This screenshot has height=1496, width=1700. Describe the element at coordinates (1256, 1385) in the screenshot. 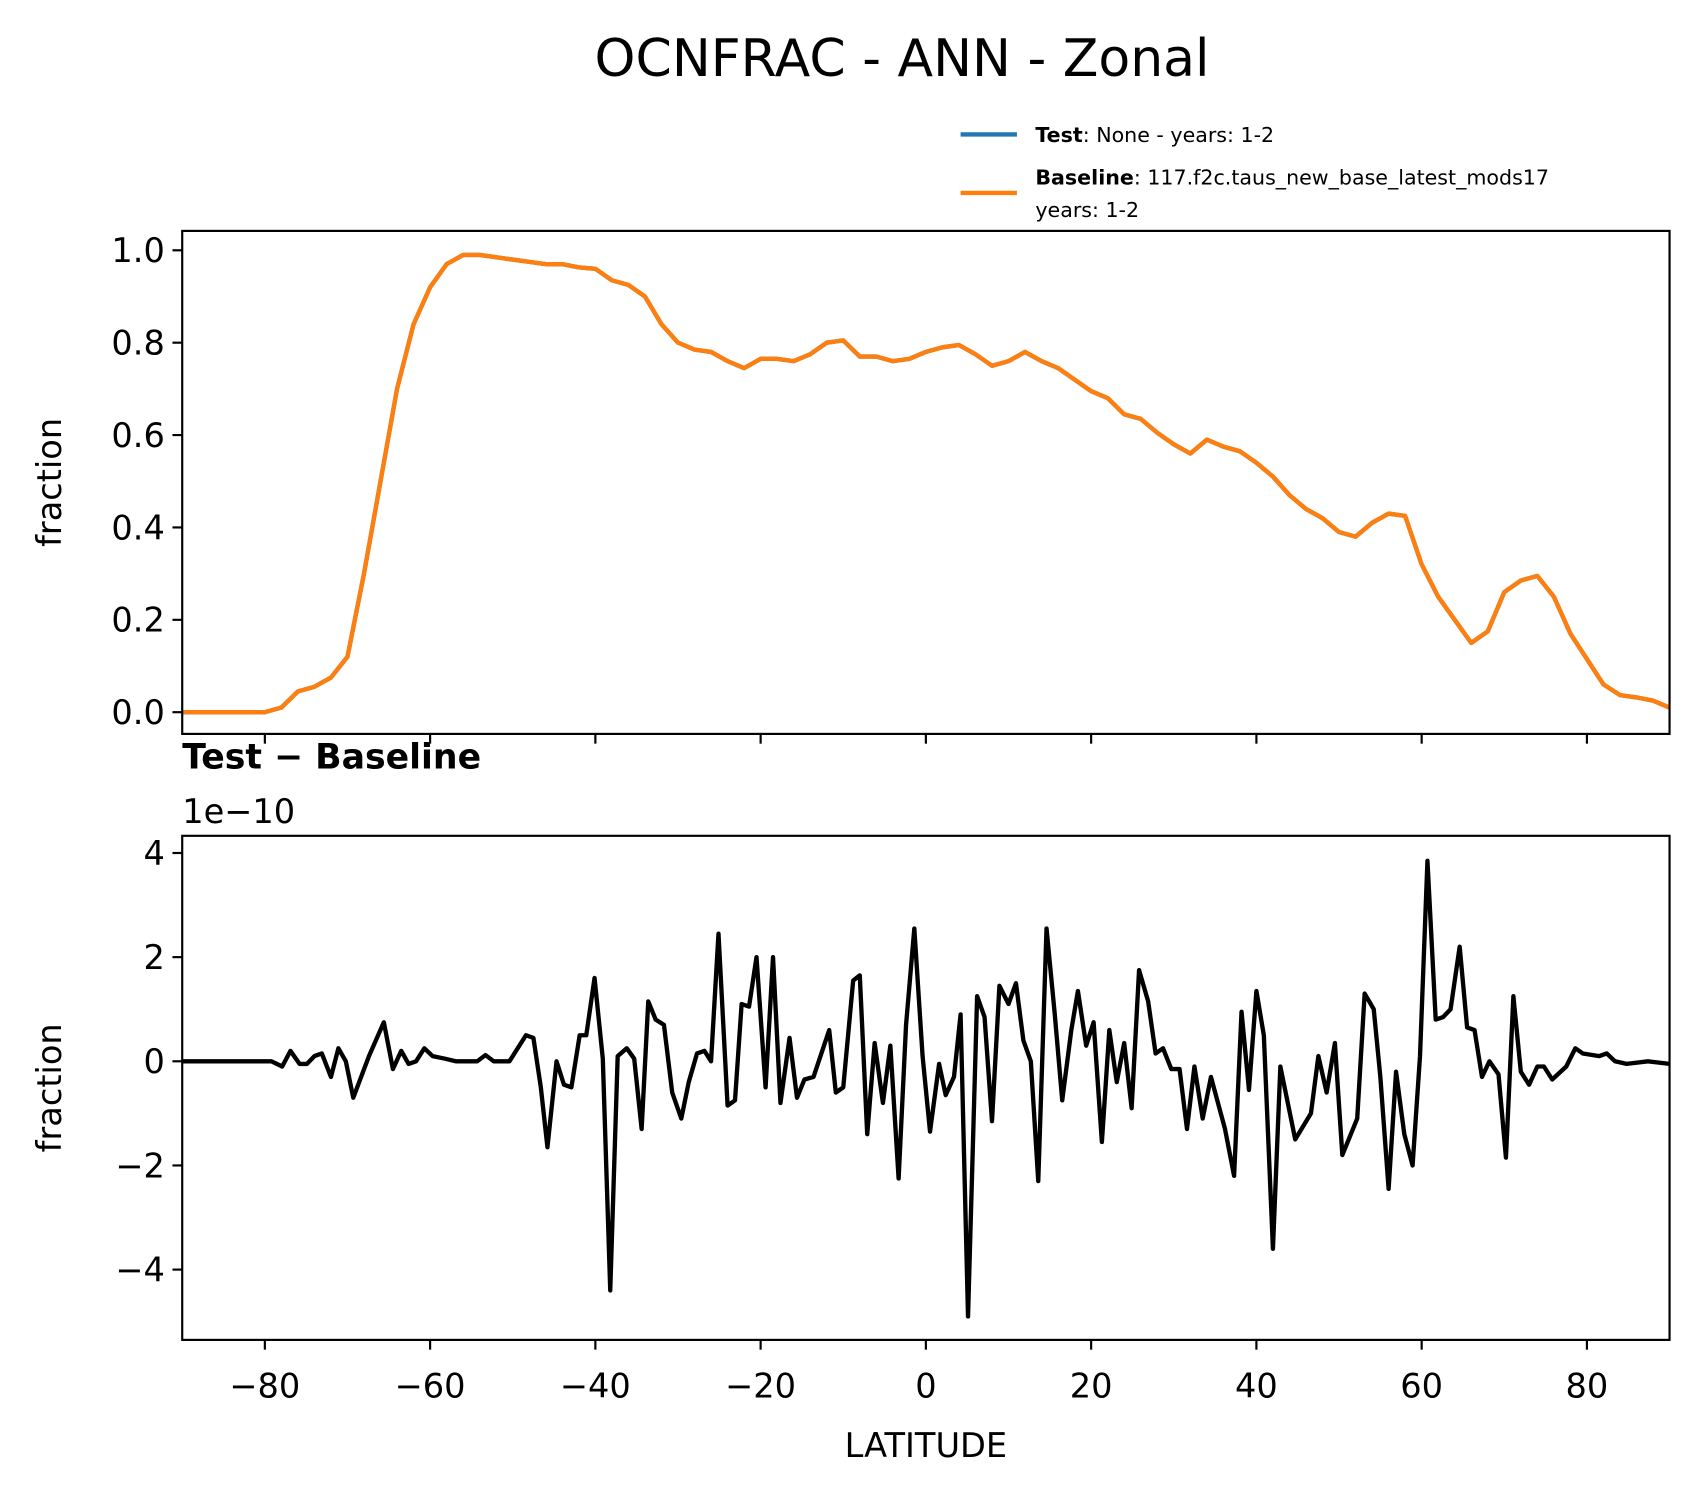

I see `x-tick-label: 40` at that location.